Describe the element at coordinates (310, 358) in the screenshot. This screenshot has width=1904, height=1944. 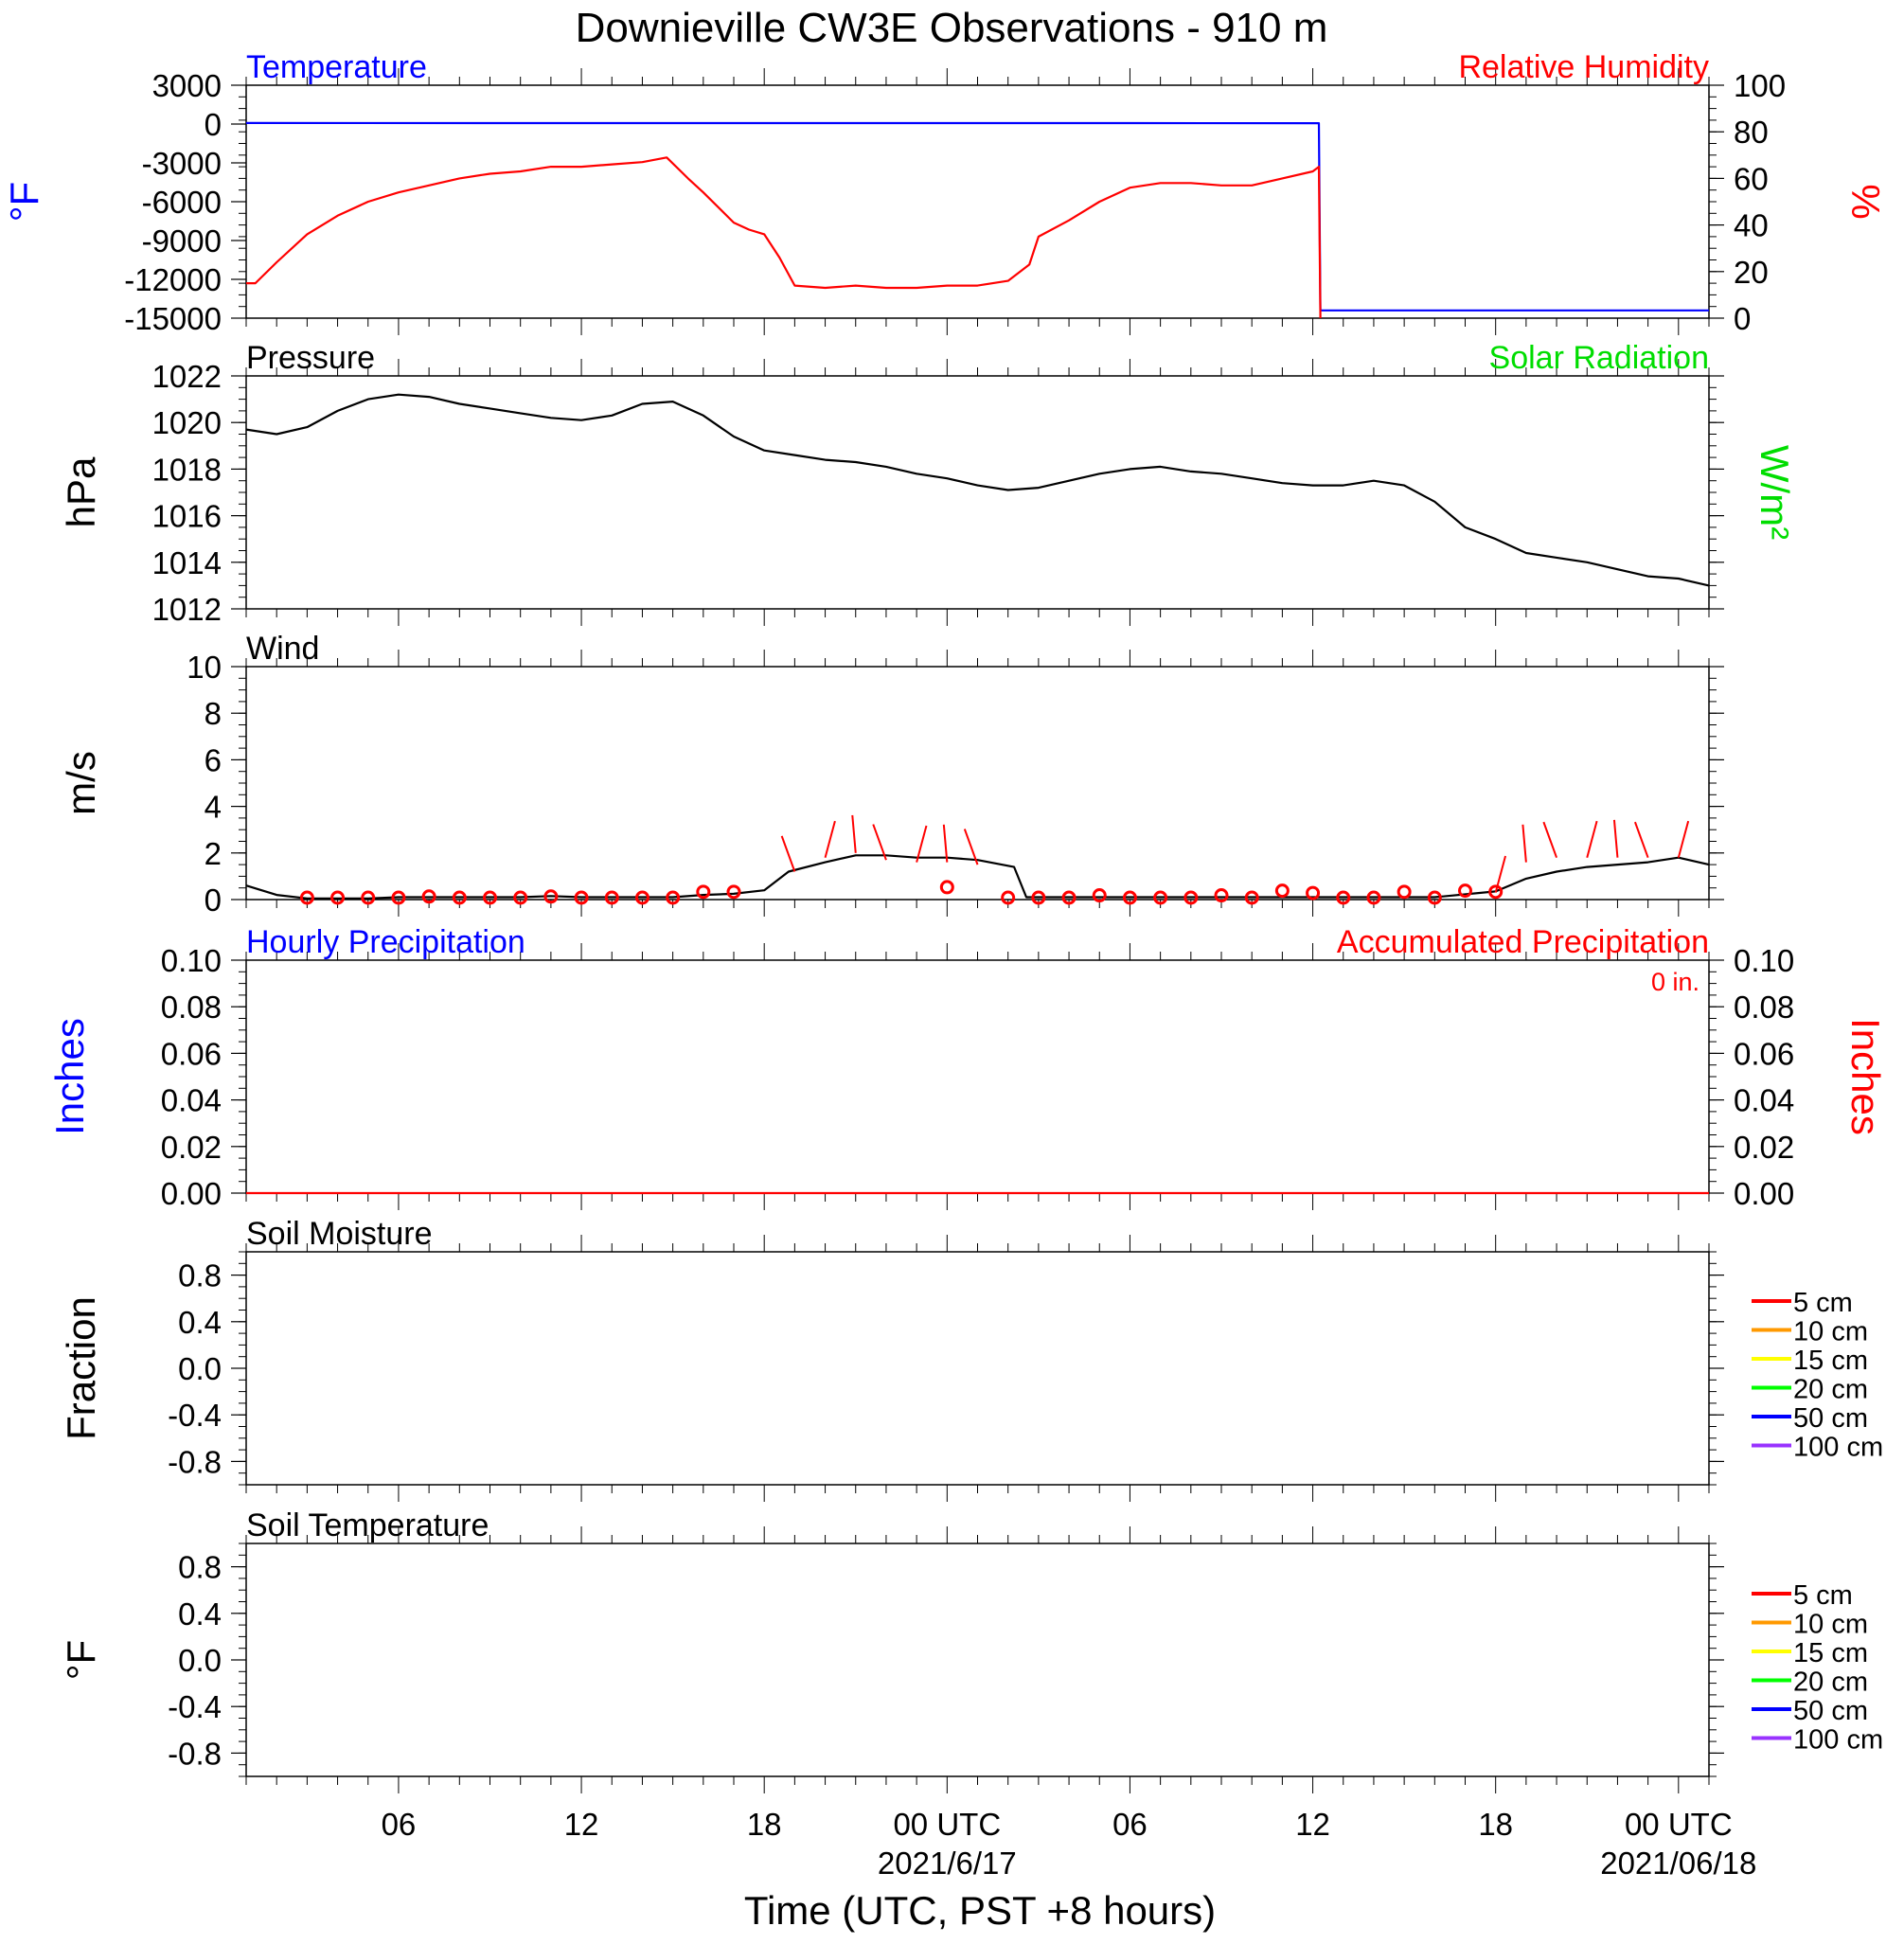
I see `panel-left-title: Pressure` at that location.